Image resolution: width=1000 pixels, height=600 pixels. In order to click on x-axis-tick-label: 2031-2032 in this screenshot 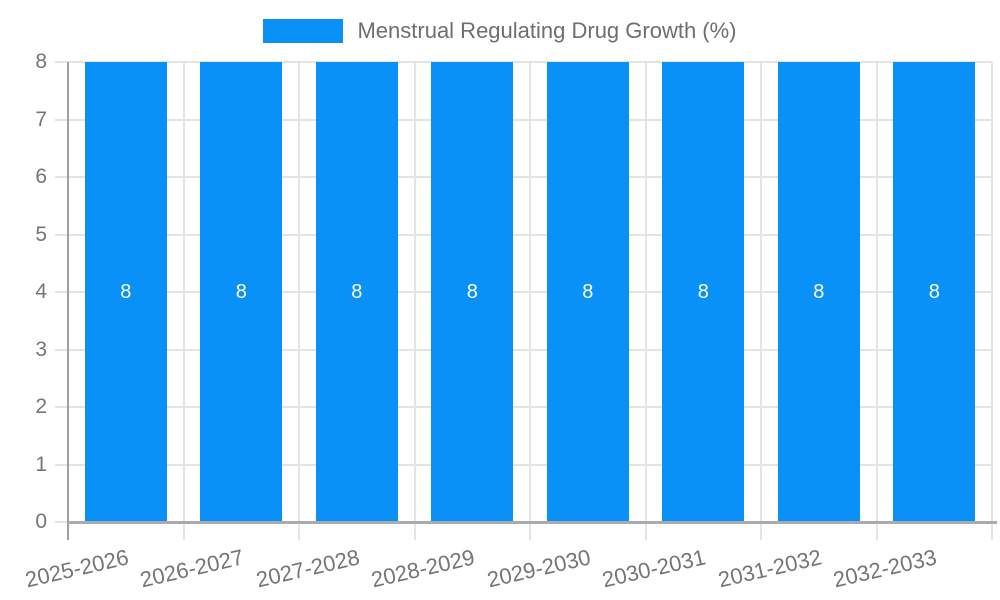, I will do `click(769, 568)`.